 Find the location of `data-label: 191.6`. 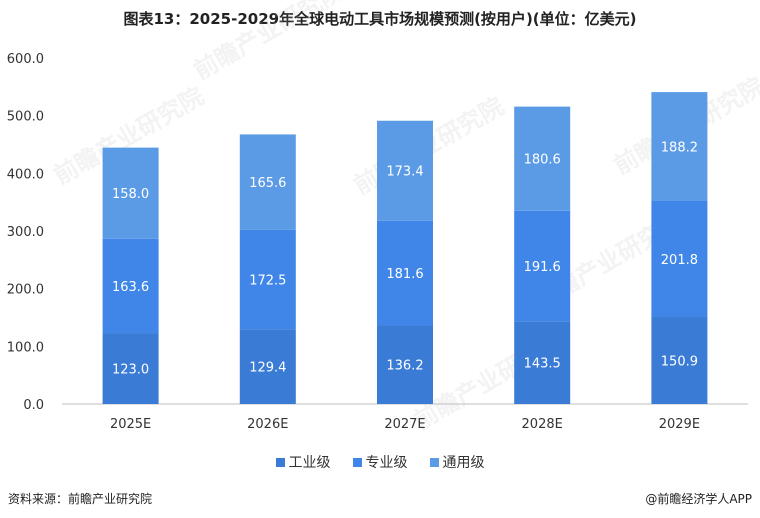

data-label: 191.6 is located at coordinates (542, 267).